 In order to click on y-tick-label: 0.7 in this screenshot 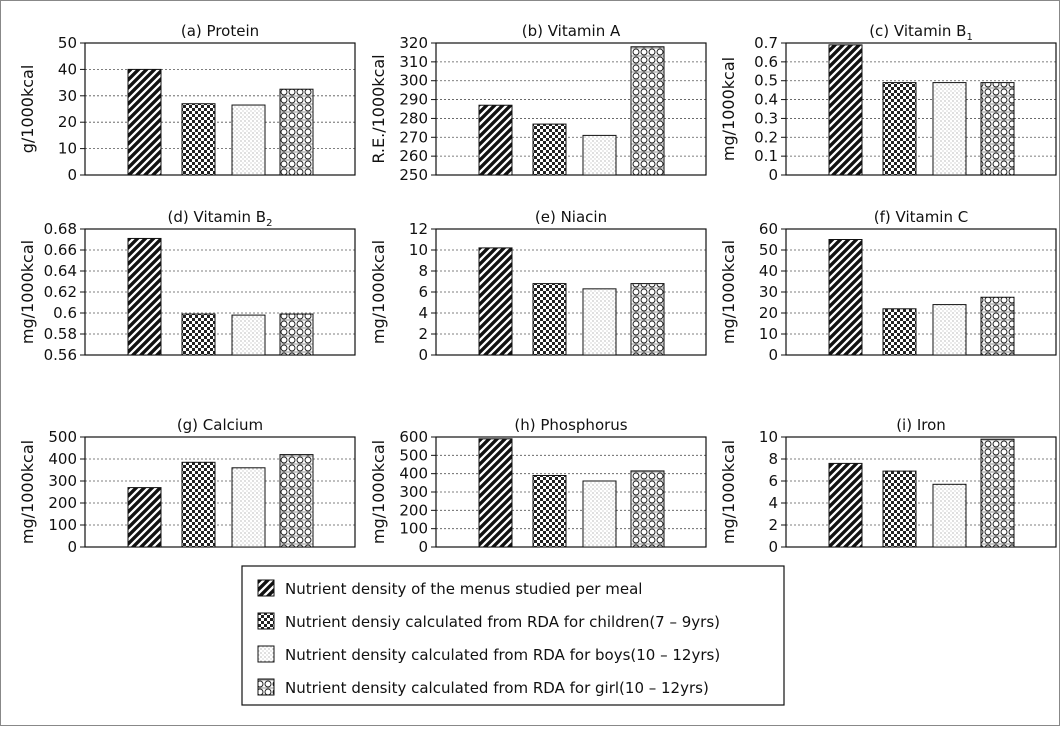, I will do `click(766, 43)`.